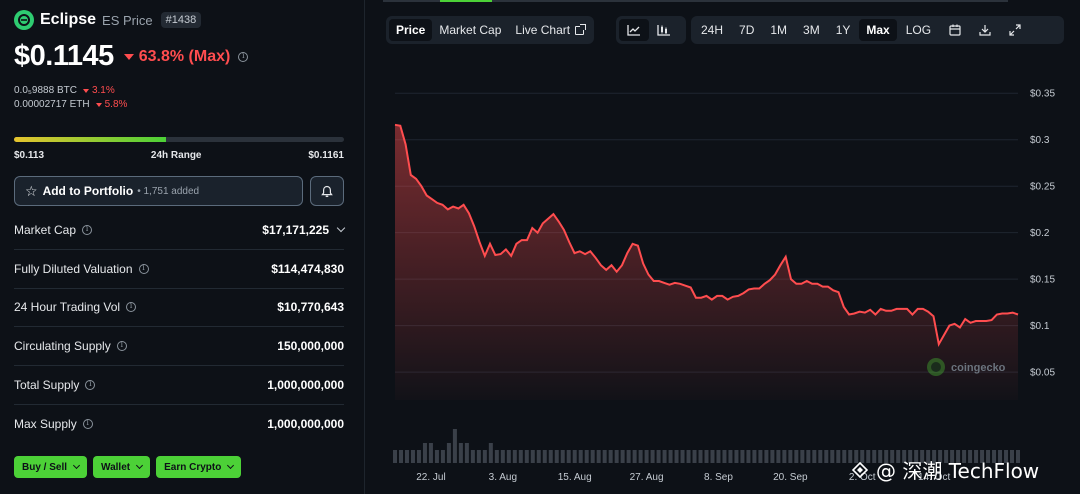  What do you see at coordinates (978, 368) in the screenshot?
I see `coingecko-label: coingecko` at bounding box center [978, 368].